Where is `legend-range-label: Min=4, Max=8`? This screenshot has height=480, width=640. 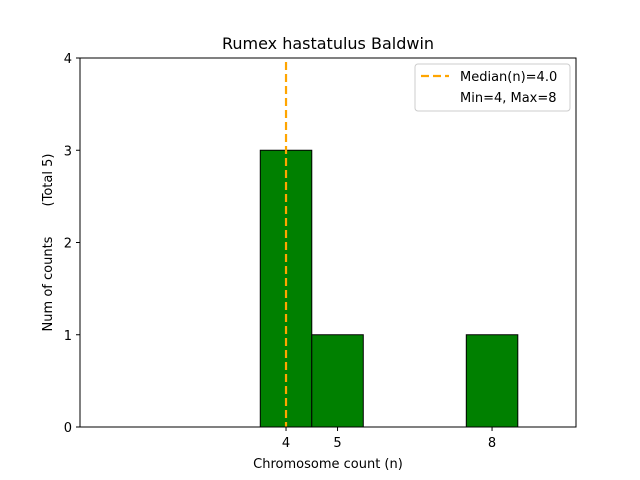
legend-range-label: Min=4, Max=8 is located at coordinates (508, 98).